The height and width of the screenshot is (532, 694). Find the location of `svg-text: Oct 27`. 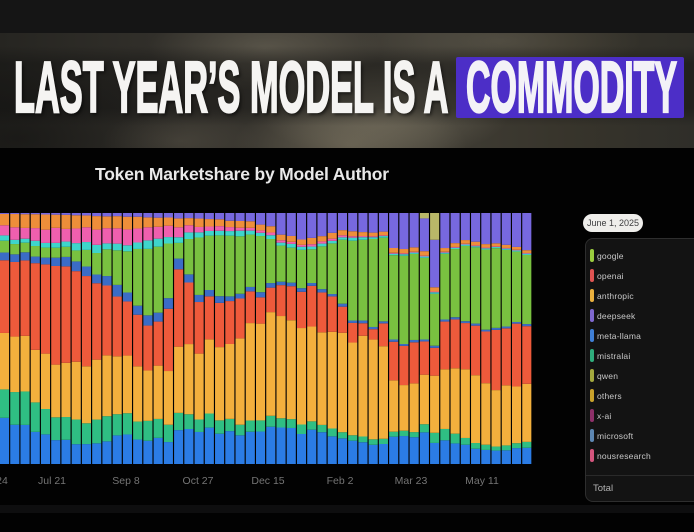

svg-text: Oct 27 is located at coordinates (198, 481).